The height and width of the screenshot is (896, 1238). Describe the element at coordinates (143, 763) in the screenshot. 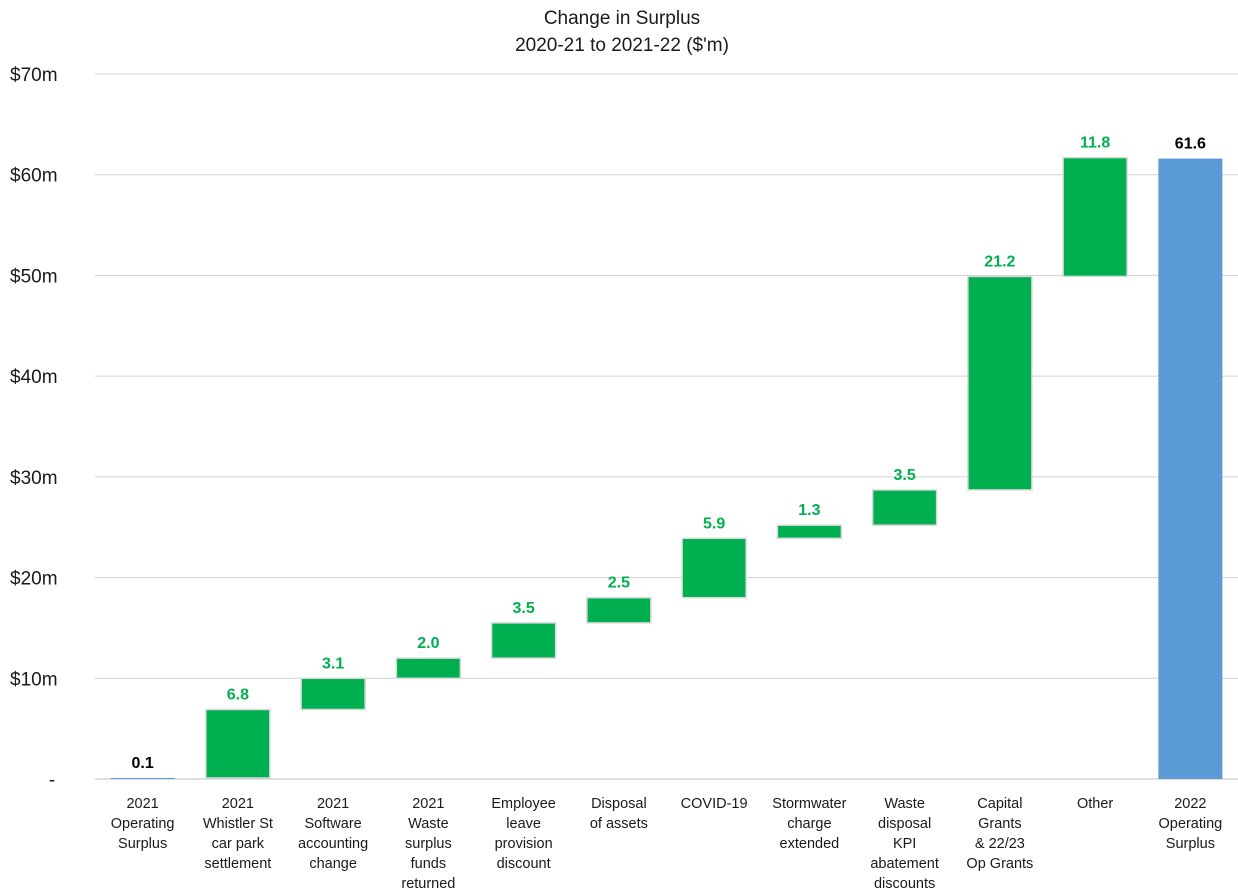

I see `data-label: 0.1` at that location.